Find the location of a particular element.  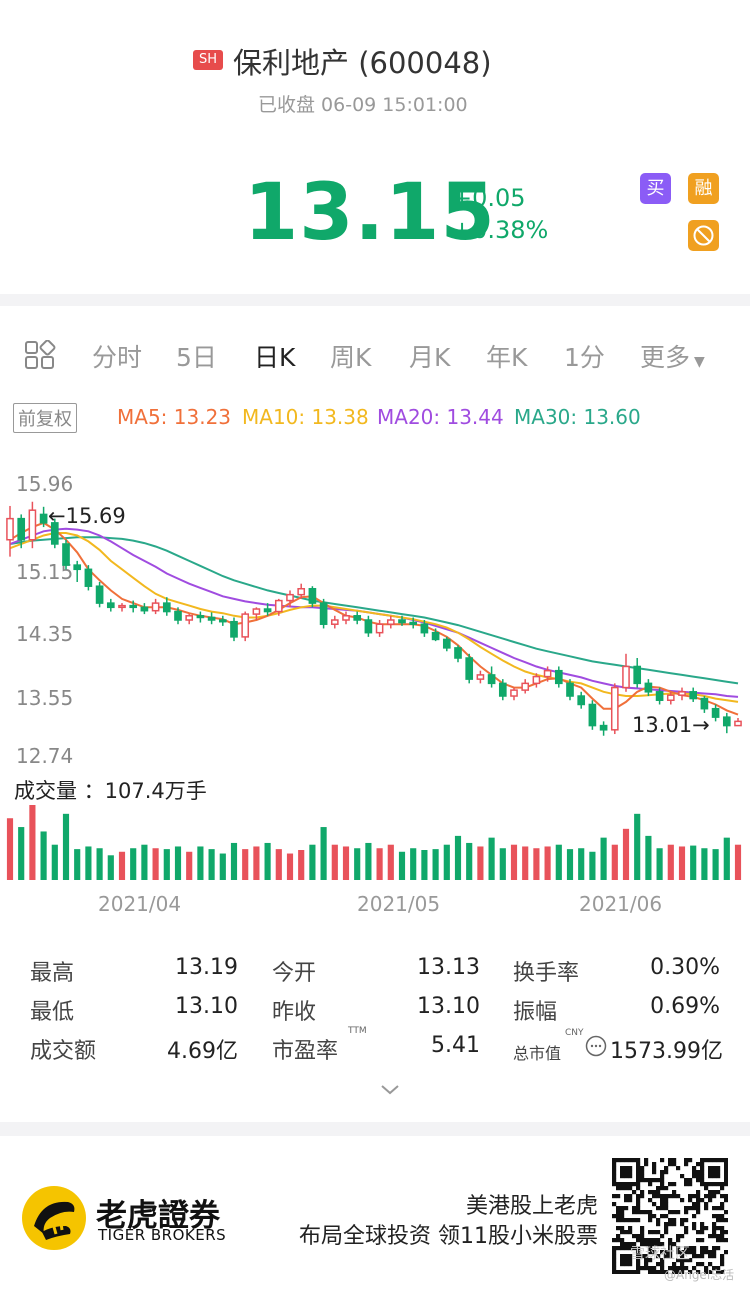

chevron-down-icon is located at coordinates (390, 1090).